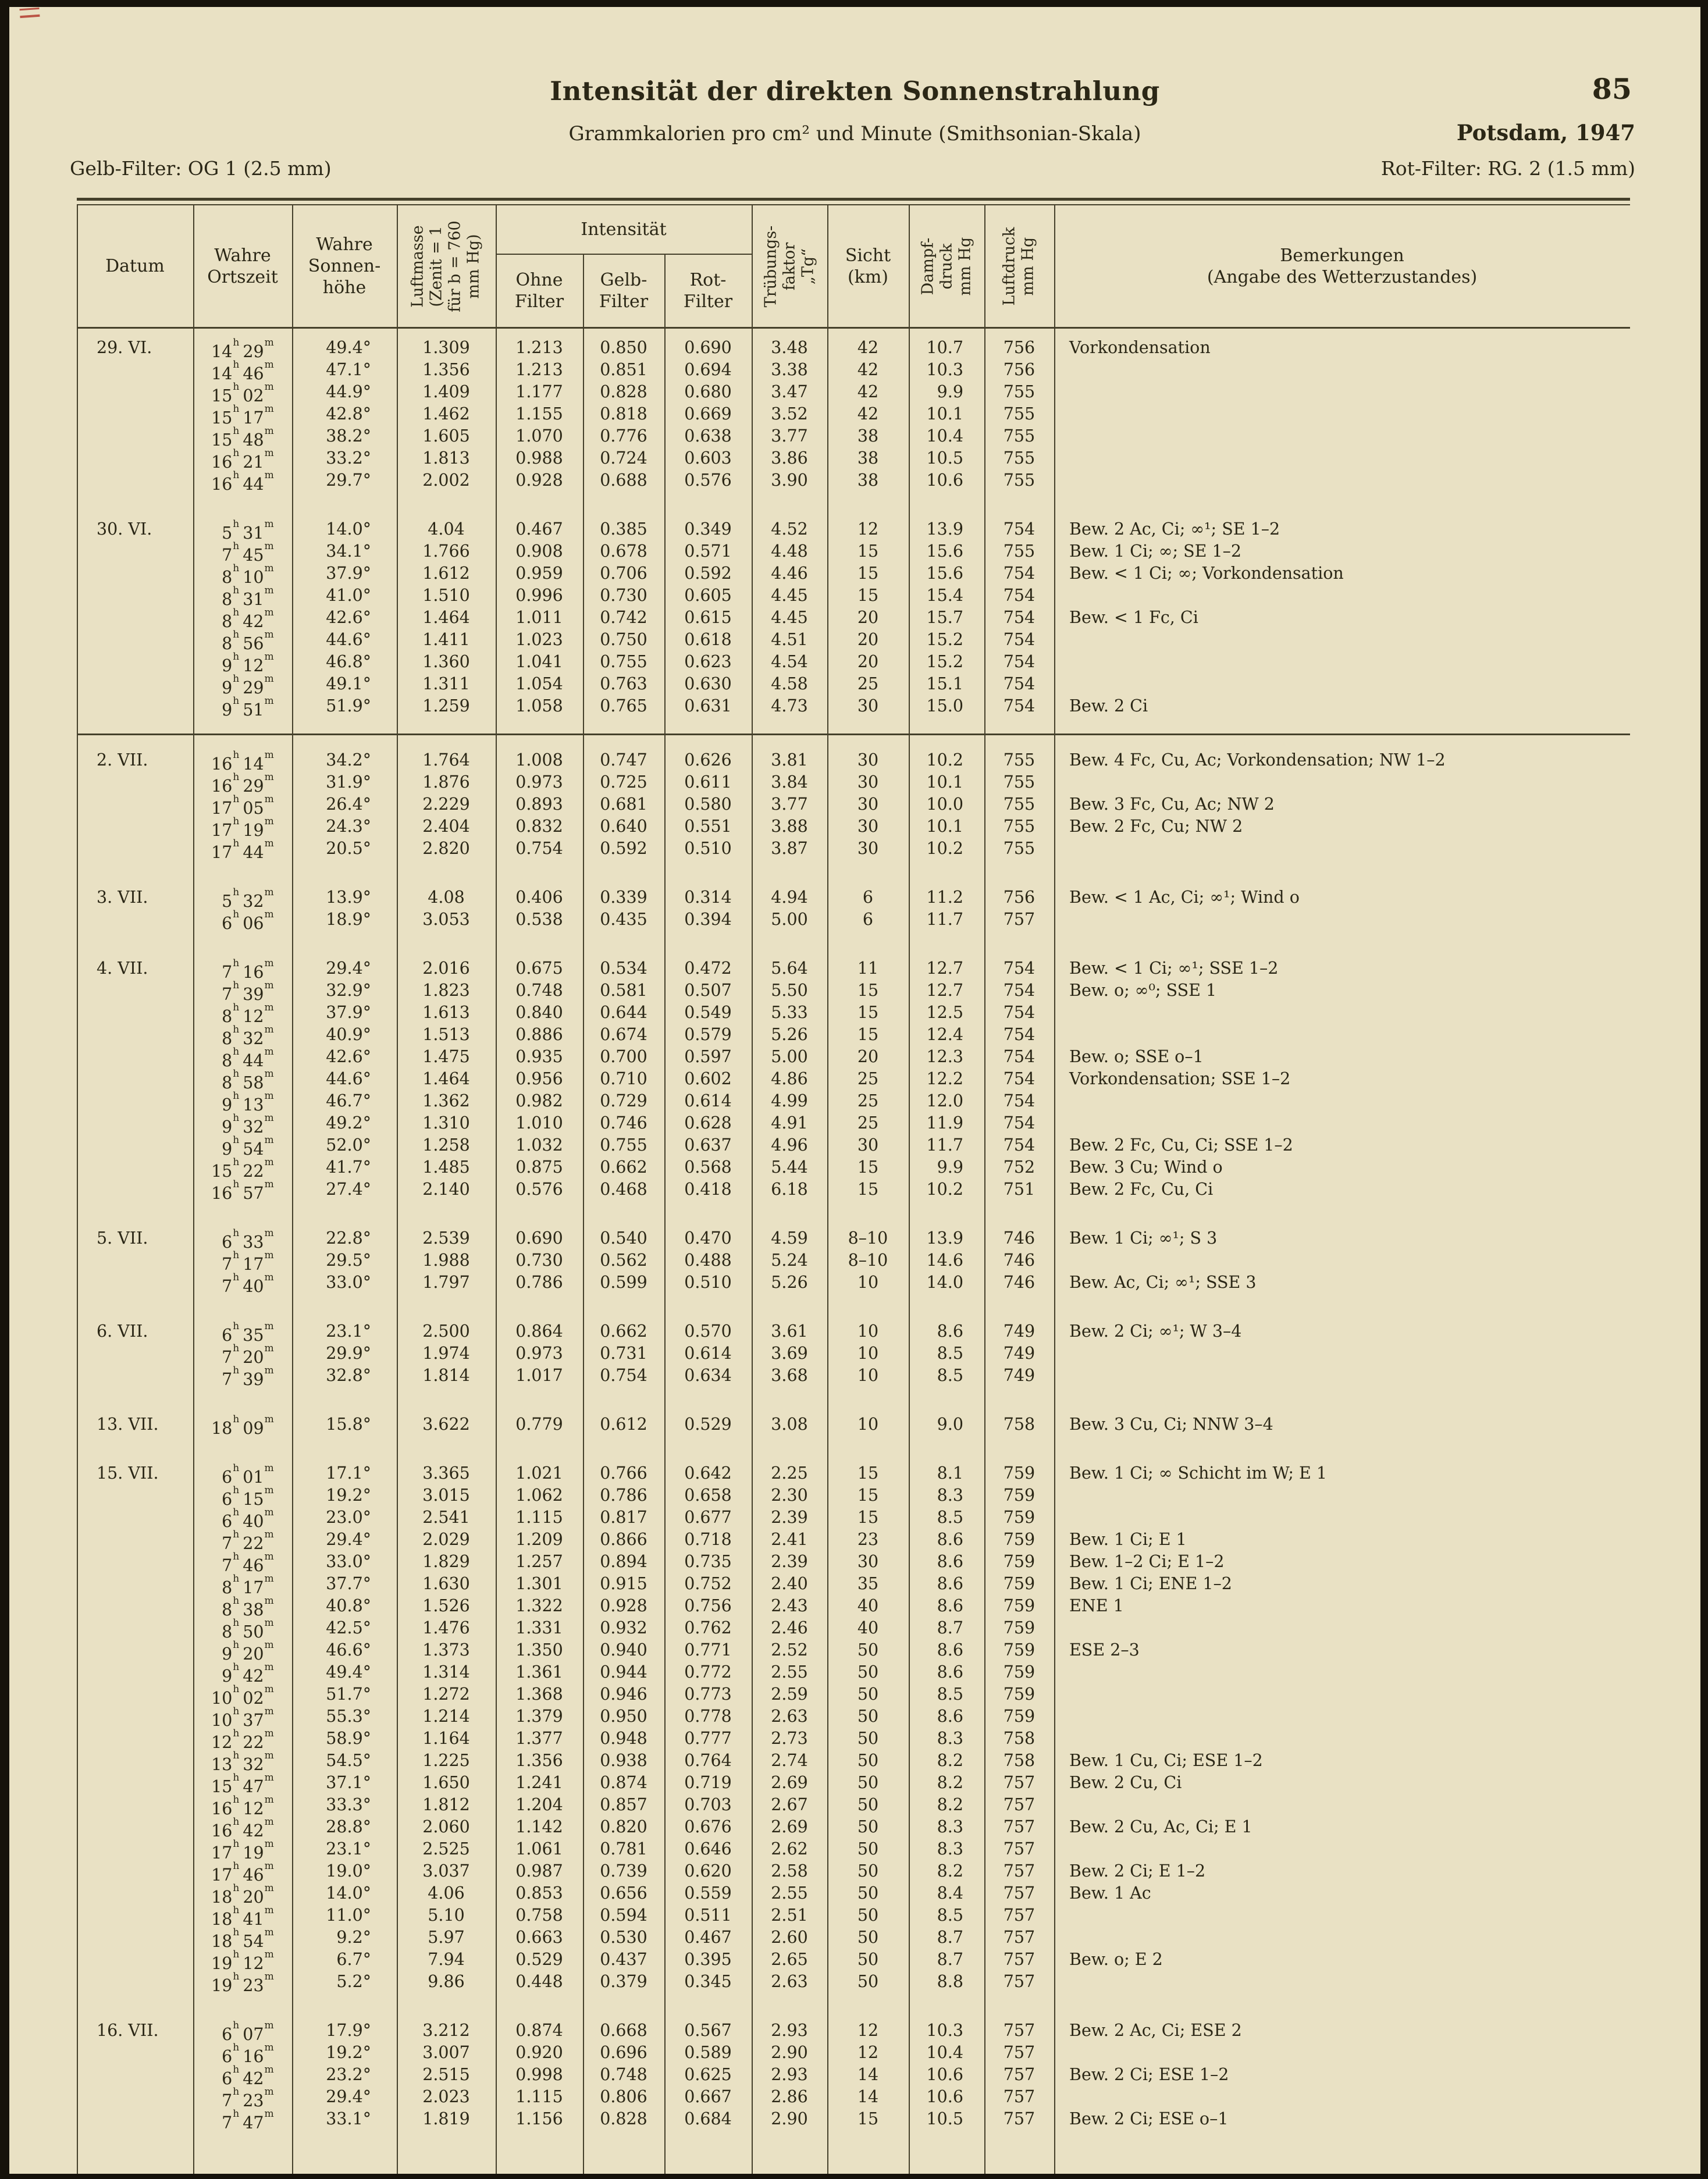 Image resolution: width=1708 pixels, height=2179 pixels. Describe the element at coordinates (1019, 1424) in the screenshot. I see `cell-luftdruck: 758` at that location.